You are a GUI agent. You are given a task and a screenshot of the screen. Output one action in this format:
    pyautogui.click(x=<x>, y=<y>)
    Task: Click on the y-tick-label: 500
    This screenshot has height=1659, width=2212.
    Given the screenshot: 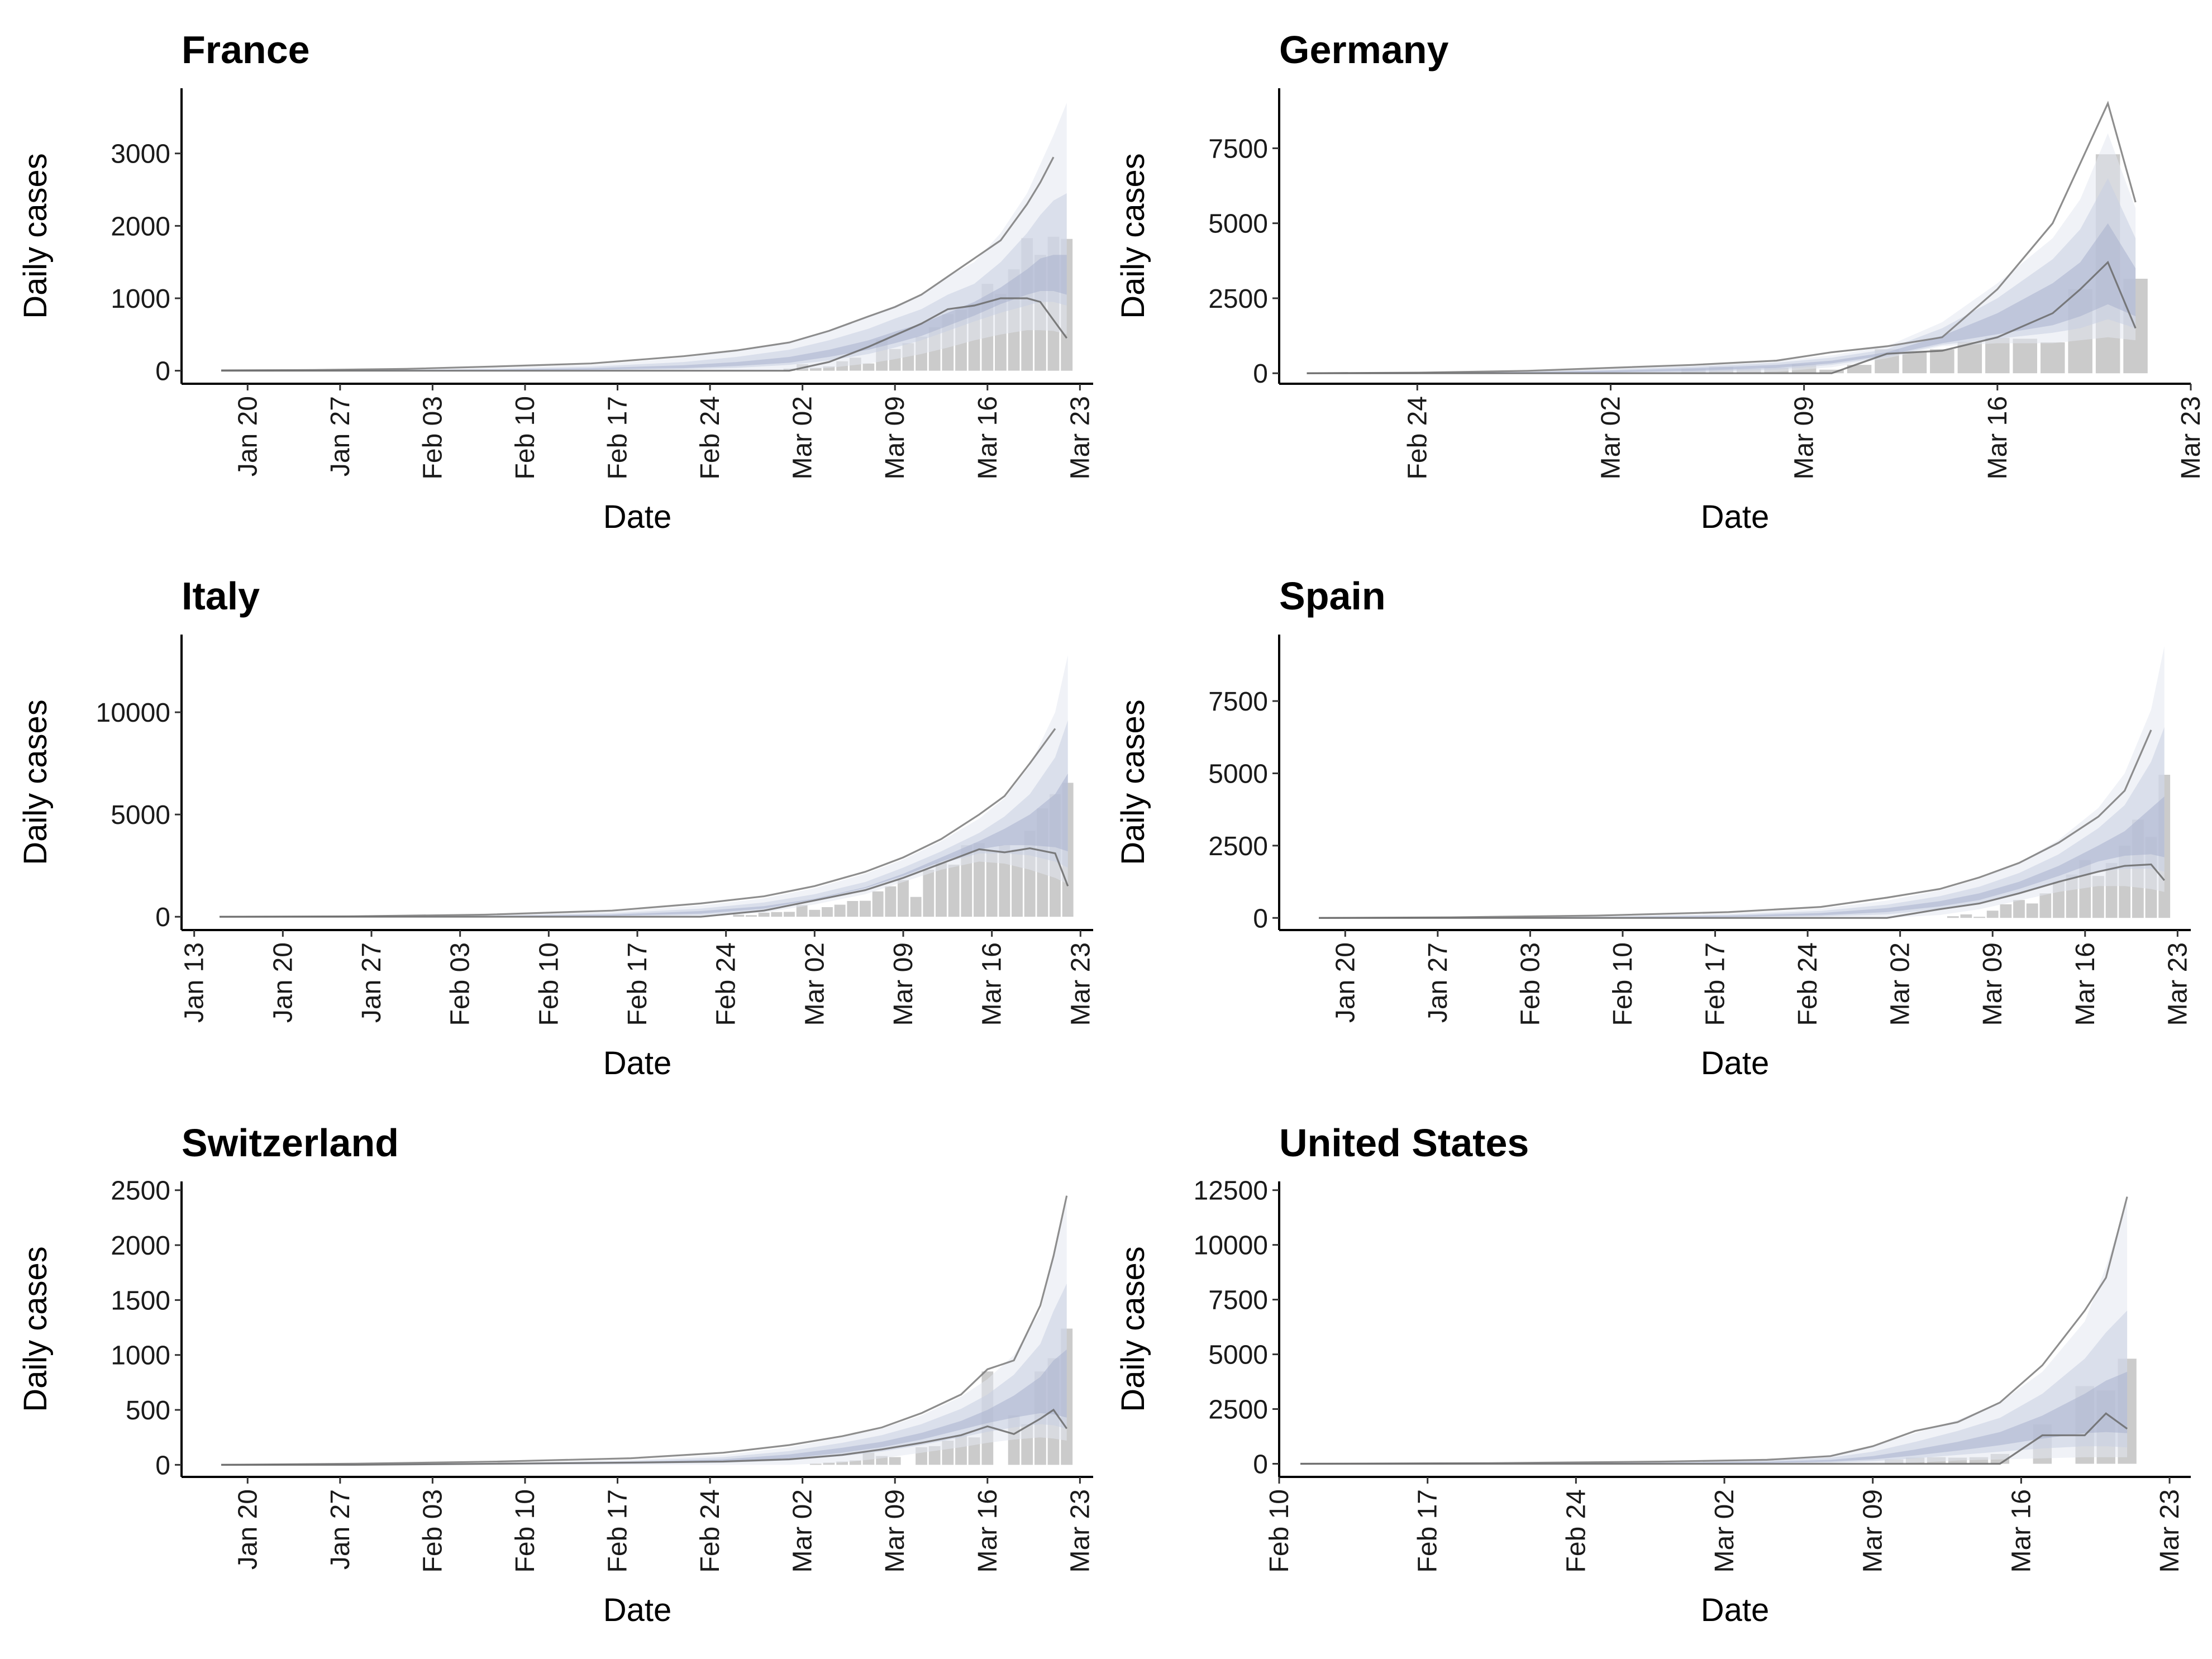 What is the action you would take?
    pyautogui.click(x=148, y=1411)
    